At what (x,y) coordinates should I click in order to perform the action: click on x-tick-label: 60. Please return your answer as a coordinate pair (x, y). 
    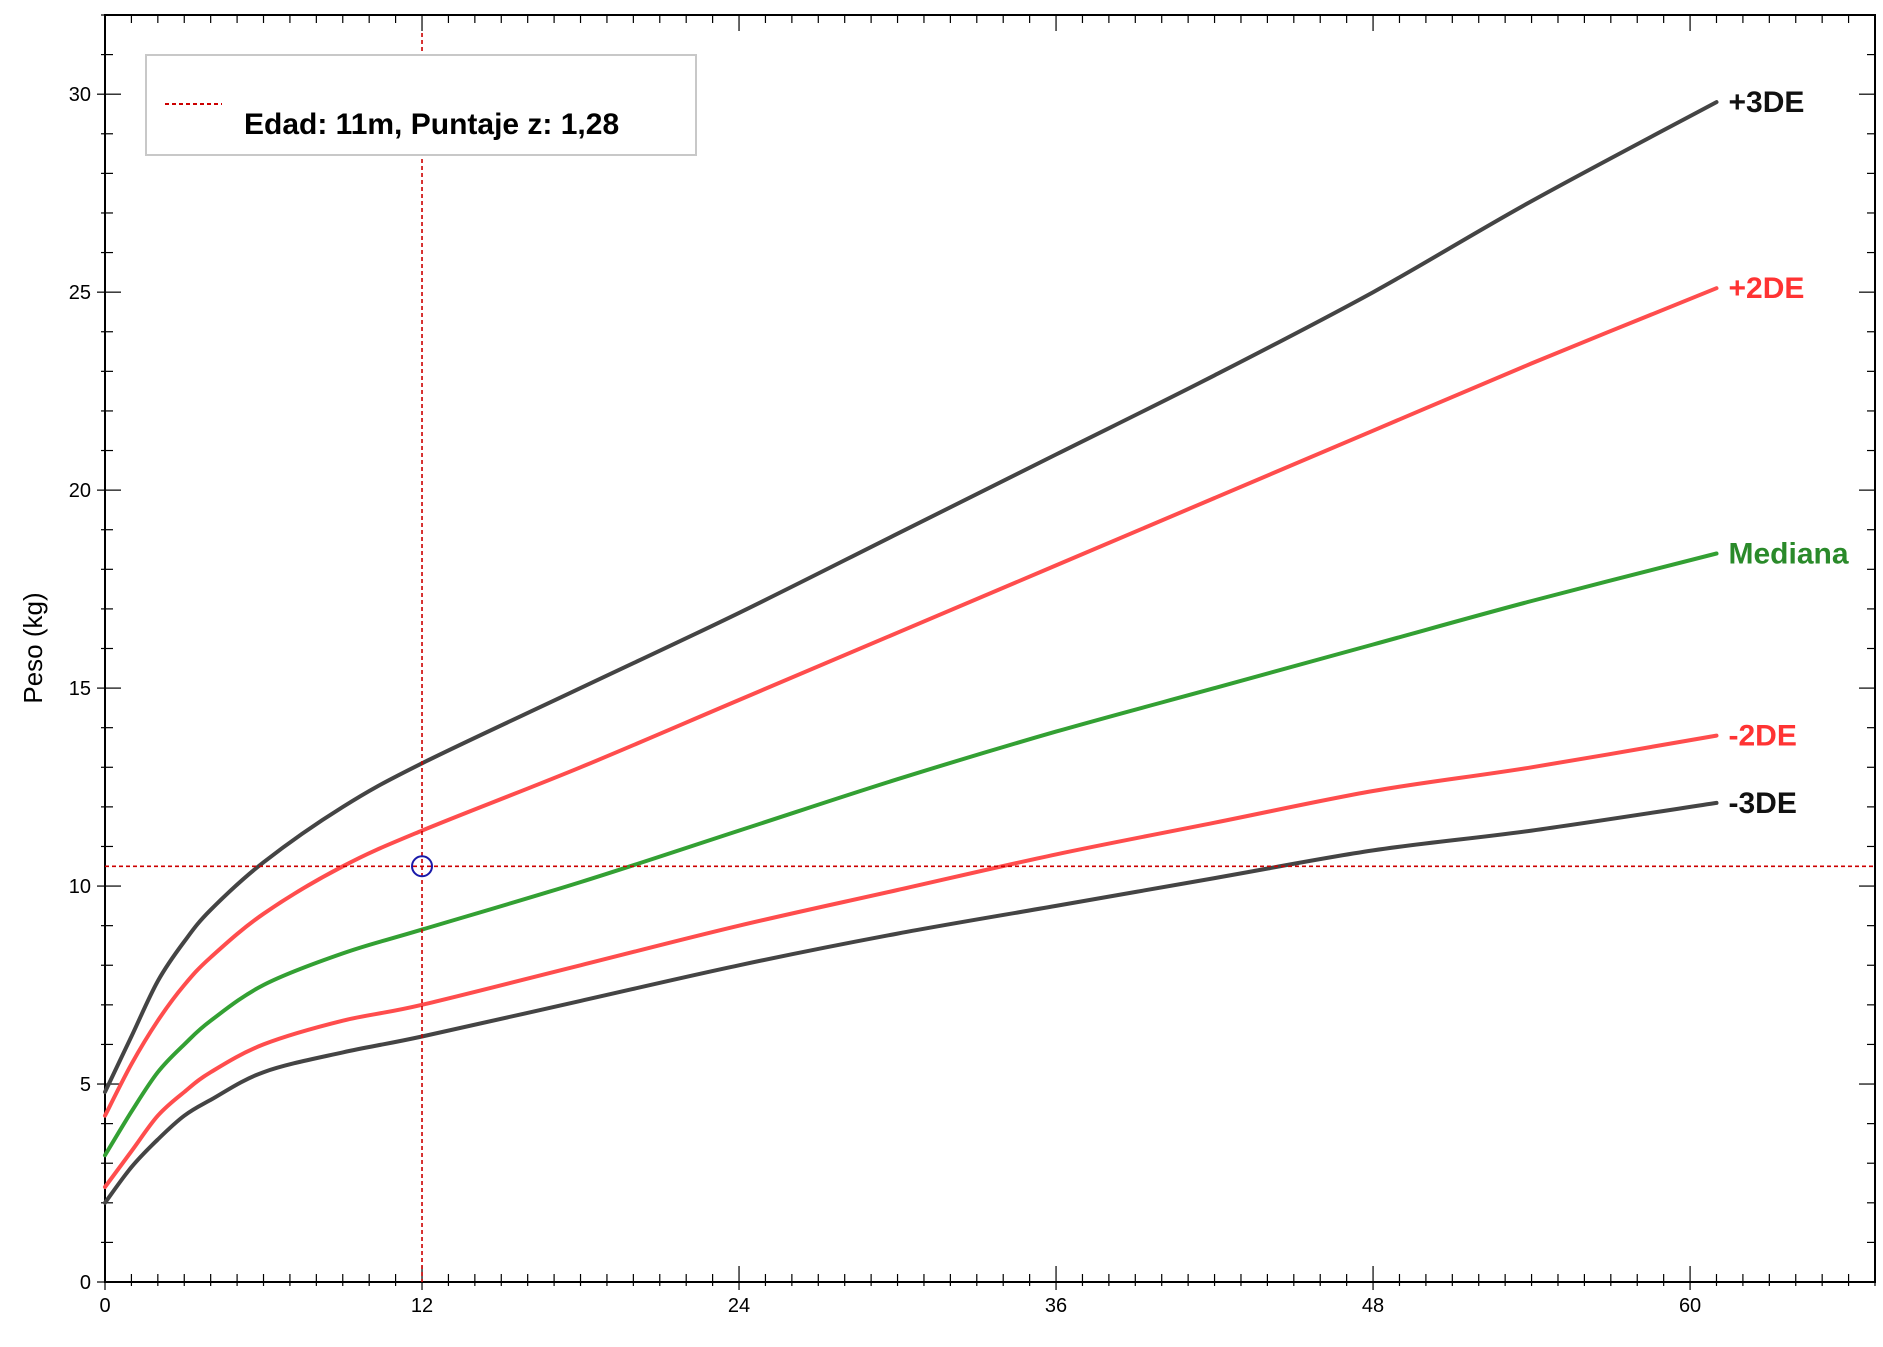
    Looking at the image, I should click on (1690, 1306).